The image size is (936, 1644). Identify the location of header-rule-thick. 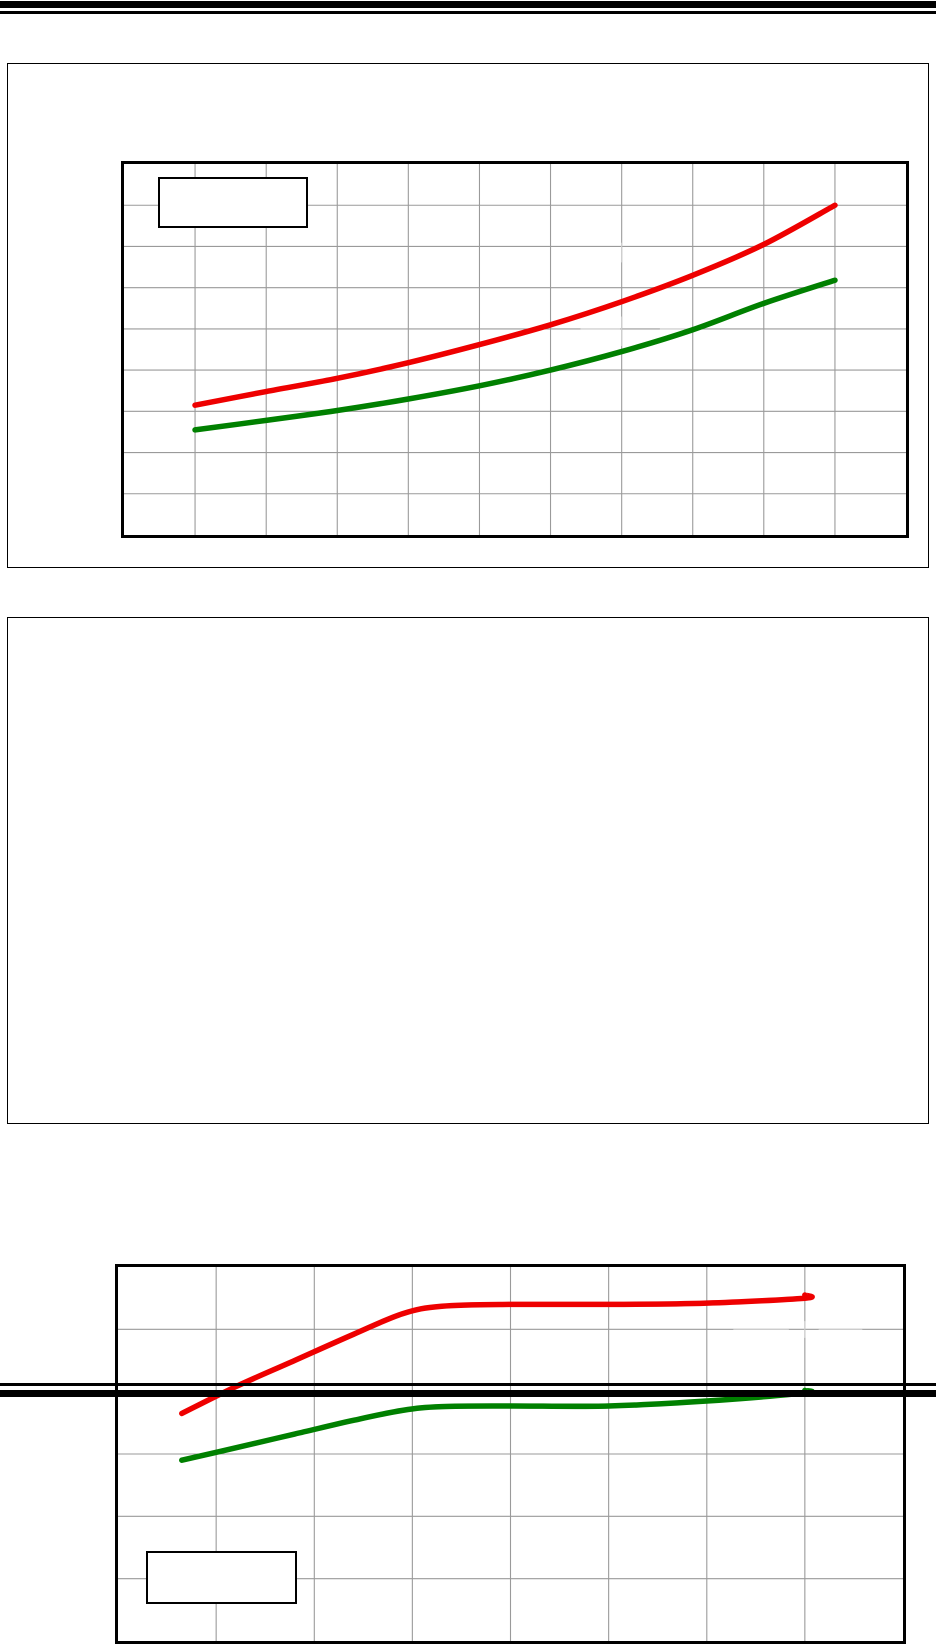
(468, 4).